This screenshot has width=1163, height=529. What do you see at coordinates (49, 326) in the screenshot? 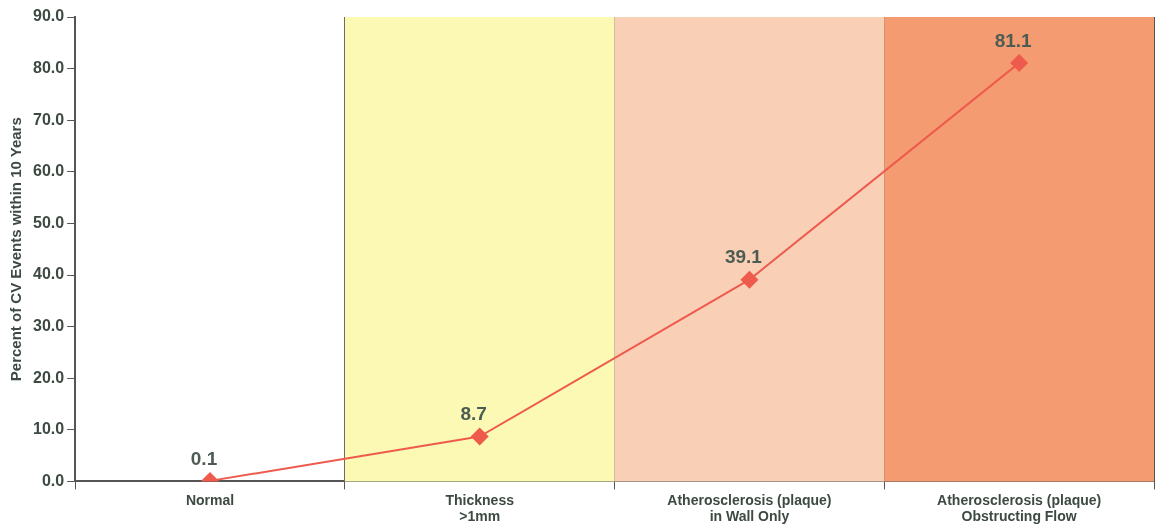
I see `y-tick-label: 30.0` at bounding box center [49, 326].